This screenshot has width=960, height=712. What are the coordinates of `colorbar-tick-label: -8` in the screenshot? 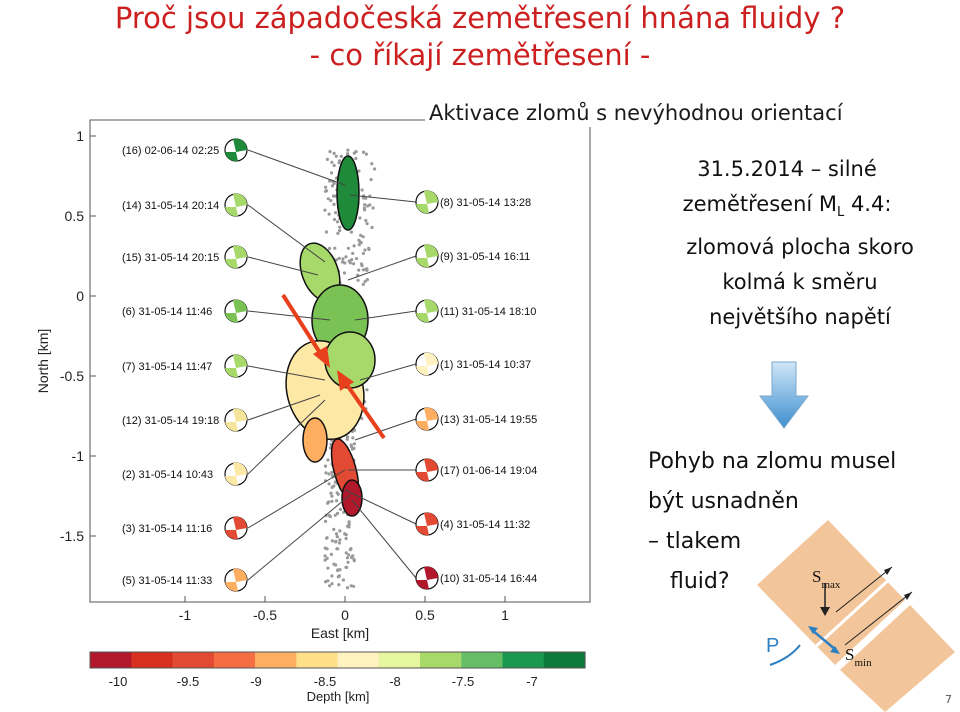 It's located at (395, 681).